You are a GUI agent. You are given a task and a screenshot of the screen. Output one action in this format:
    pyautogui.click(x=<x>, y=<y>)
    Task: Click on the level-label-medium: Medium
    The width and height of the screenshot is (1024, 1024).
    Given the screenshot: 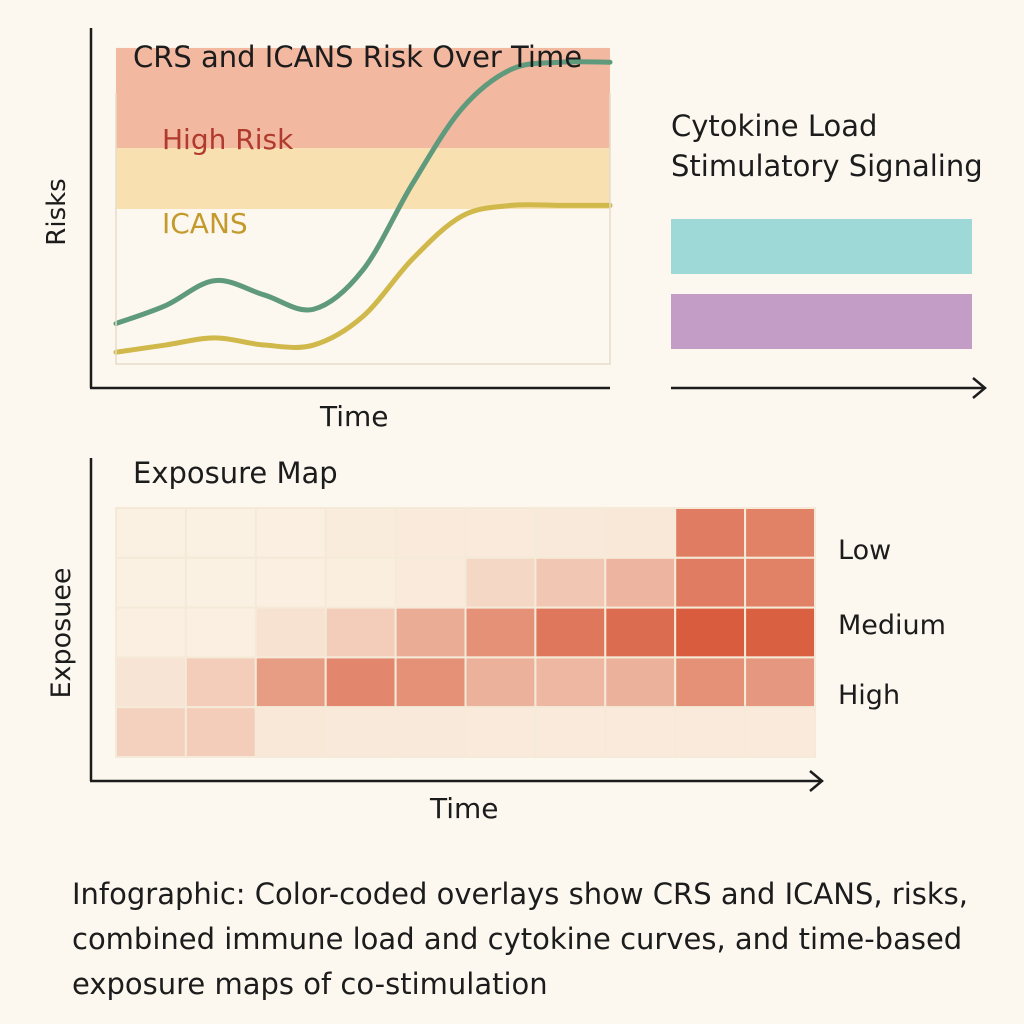 What is the action you would take?
    pyautogui.click(x=892, y=625)
    